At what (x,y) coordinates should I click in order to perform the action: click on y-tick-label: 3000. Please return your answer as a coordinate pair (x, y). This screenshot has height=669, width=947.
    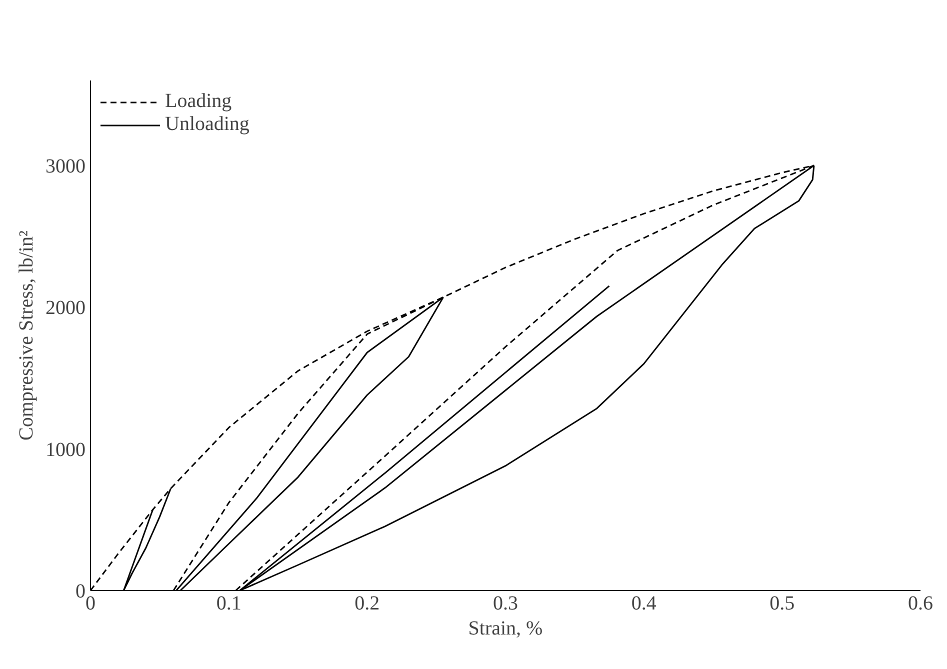
    Looking at the image, I should click on (66, 167).